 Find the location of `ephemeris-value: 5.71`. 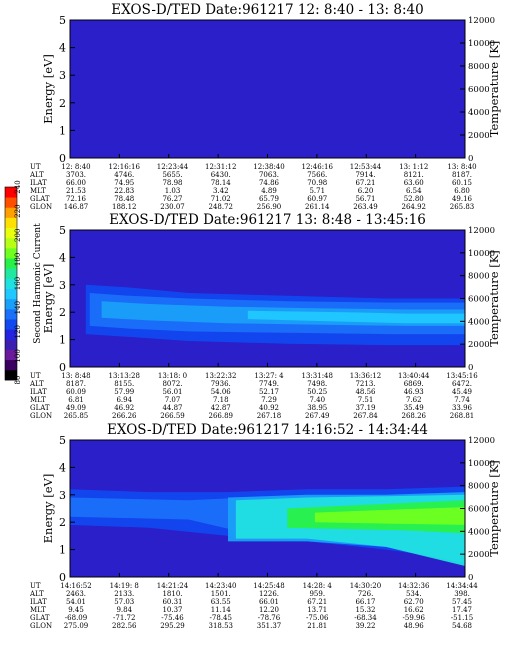

ephemeris-value: 5.71 is located at coordinates (317, 191).